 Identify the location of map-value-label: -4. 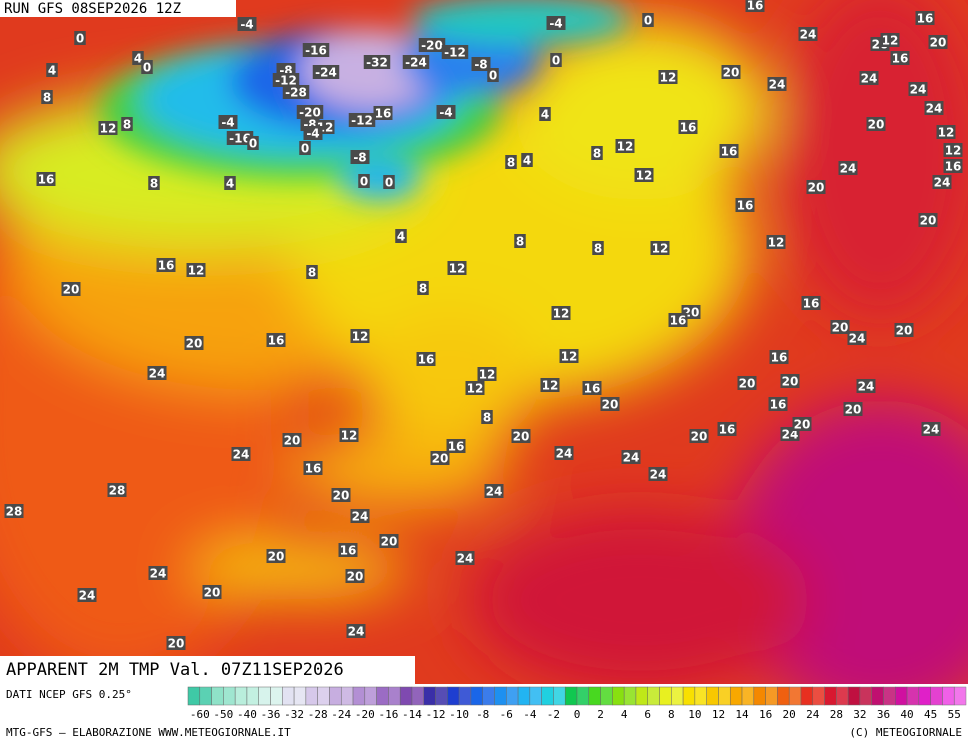
(312, 134).